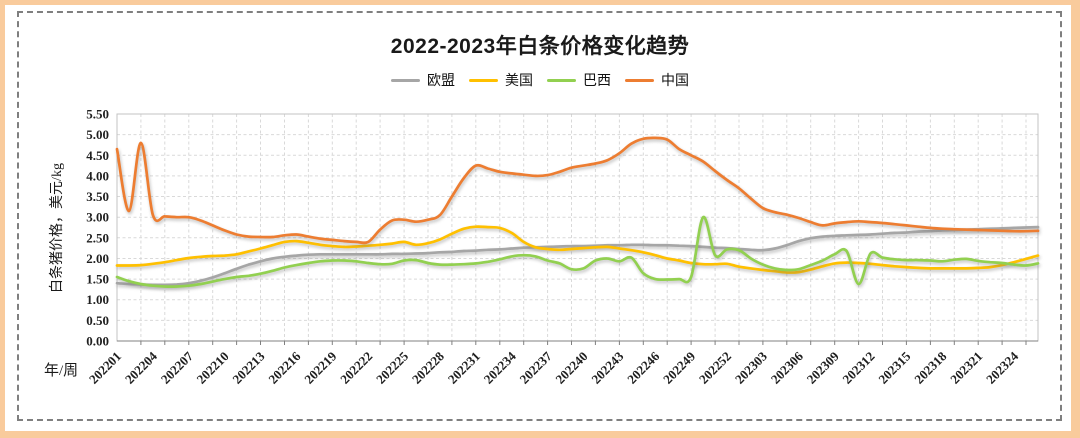 The width and height of the screenshot is (1080, 438). What do you see at coordinates (441, 81) in the screenshot?
I see `legend-label-eu: 欧盟` at bounding box center [441, 81].